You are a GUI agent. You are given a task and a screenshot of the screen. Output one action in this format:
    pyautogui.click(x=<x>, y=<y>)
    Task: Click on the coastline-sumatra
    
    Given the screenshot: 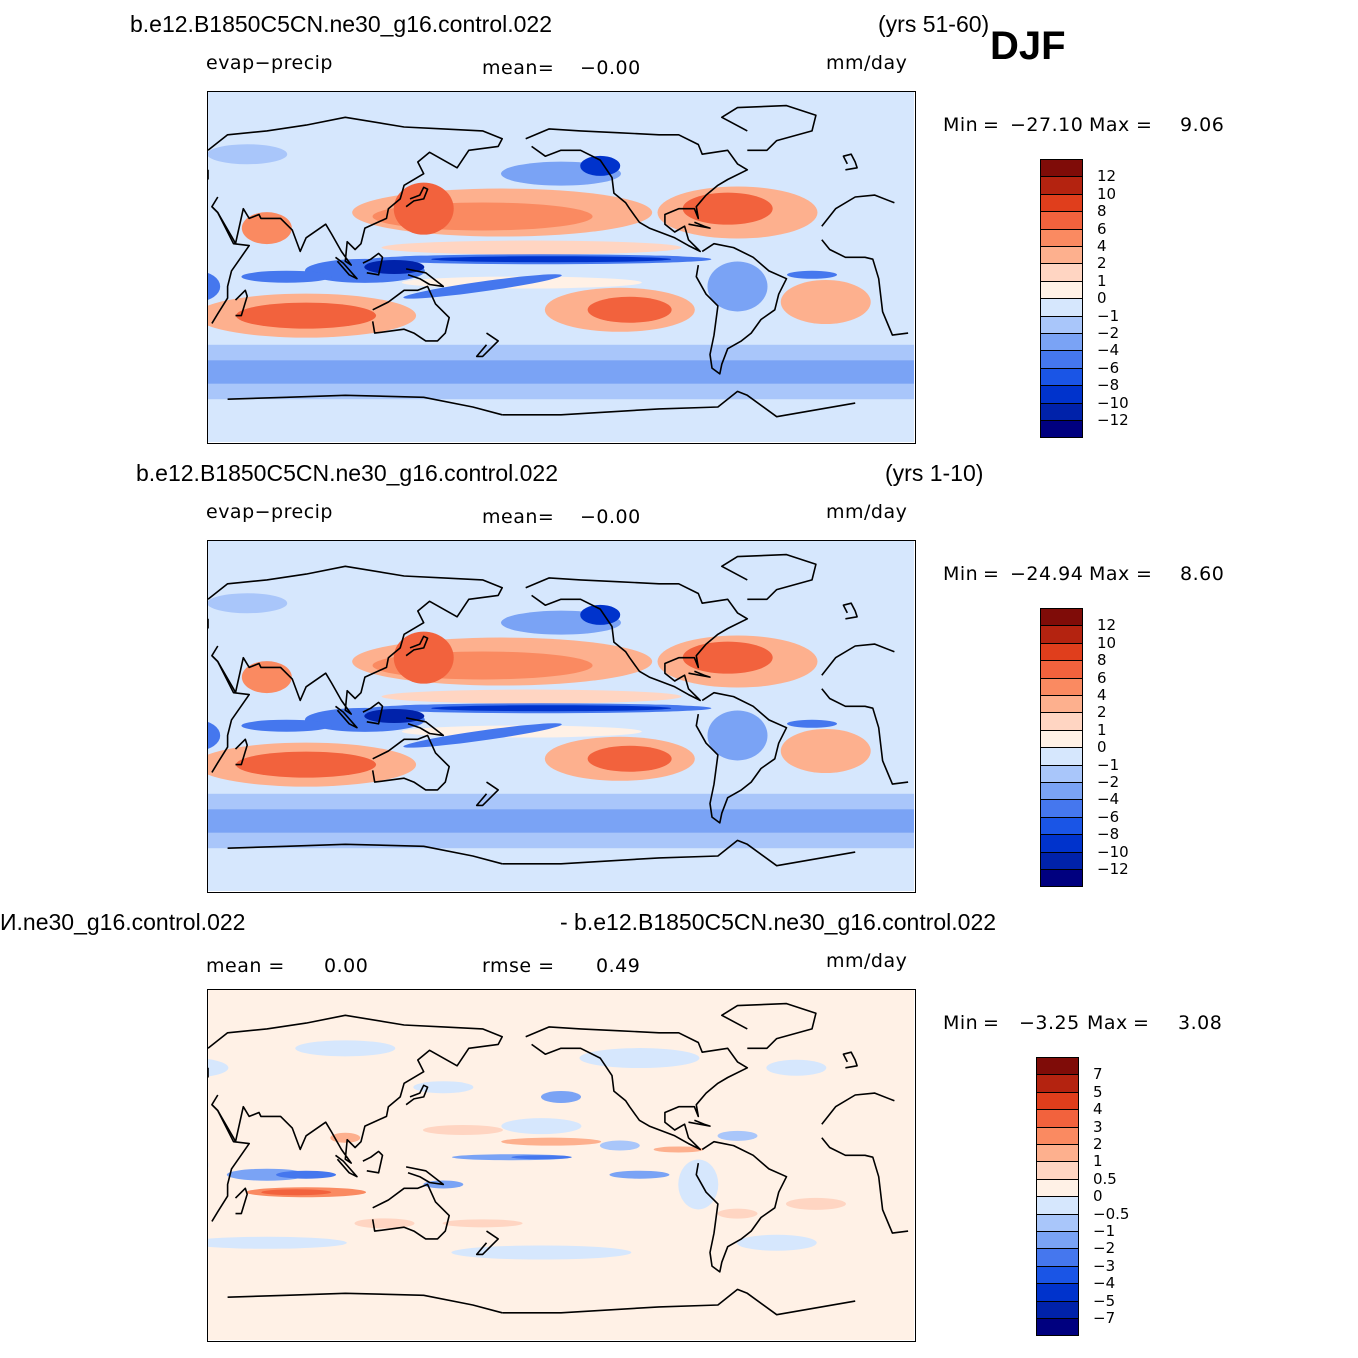 What is the action you would take?
    pyautogui.click(x=346, y=717)
    